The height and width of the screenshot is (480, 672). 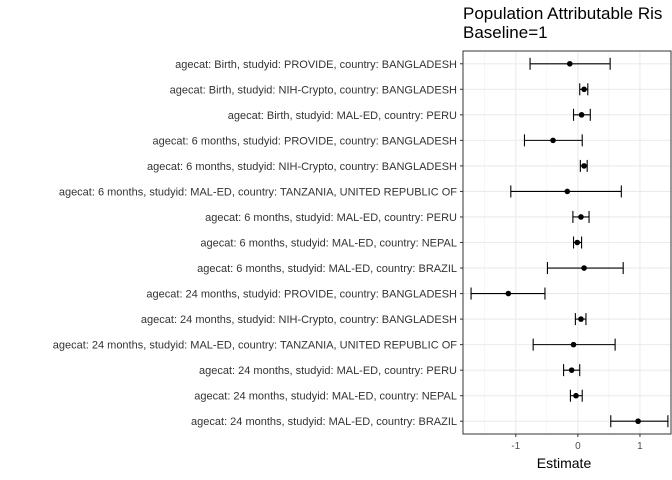 What do you see at coordinates (578, 446) in the screenshot?
I see `x-tick-label: 0` at bounding box center [578, 446].